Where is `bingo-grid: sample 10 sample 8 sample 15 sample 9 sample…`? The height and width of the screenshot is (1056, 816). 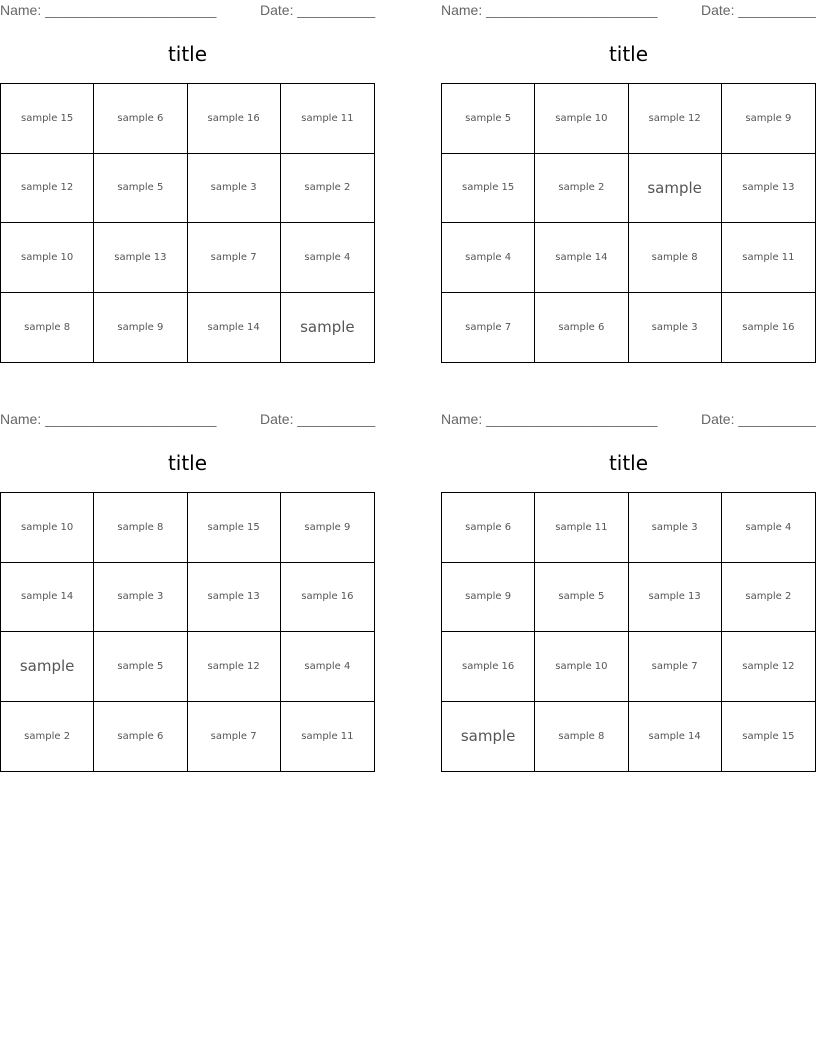
bingo-grid: sample 10 sample 8 sample 15 sample 9 sample… is located at coordinates (187, 632).